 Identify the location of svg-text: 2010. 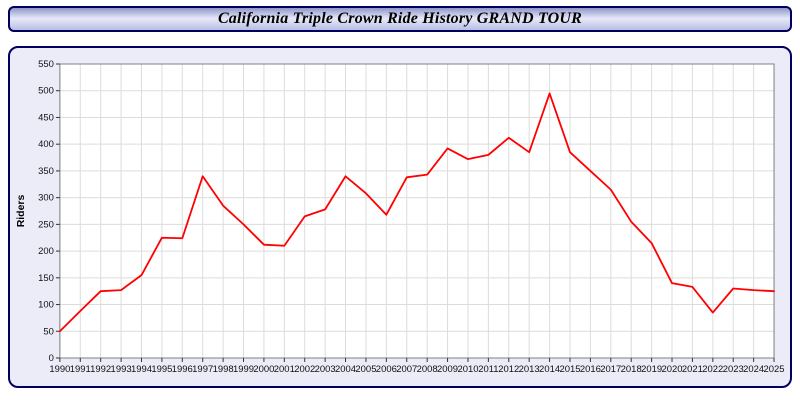
(467, 369).